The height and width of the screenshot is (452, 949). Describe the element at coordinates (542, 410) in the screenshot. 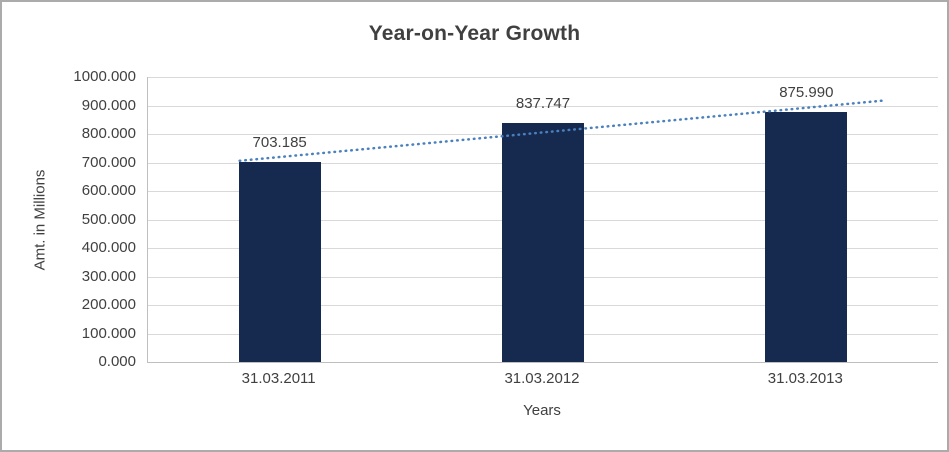

I see `x-axis-title: Years` at that location.